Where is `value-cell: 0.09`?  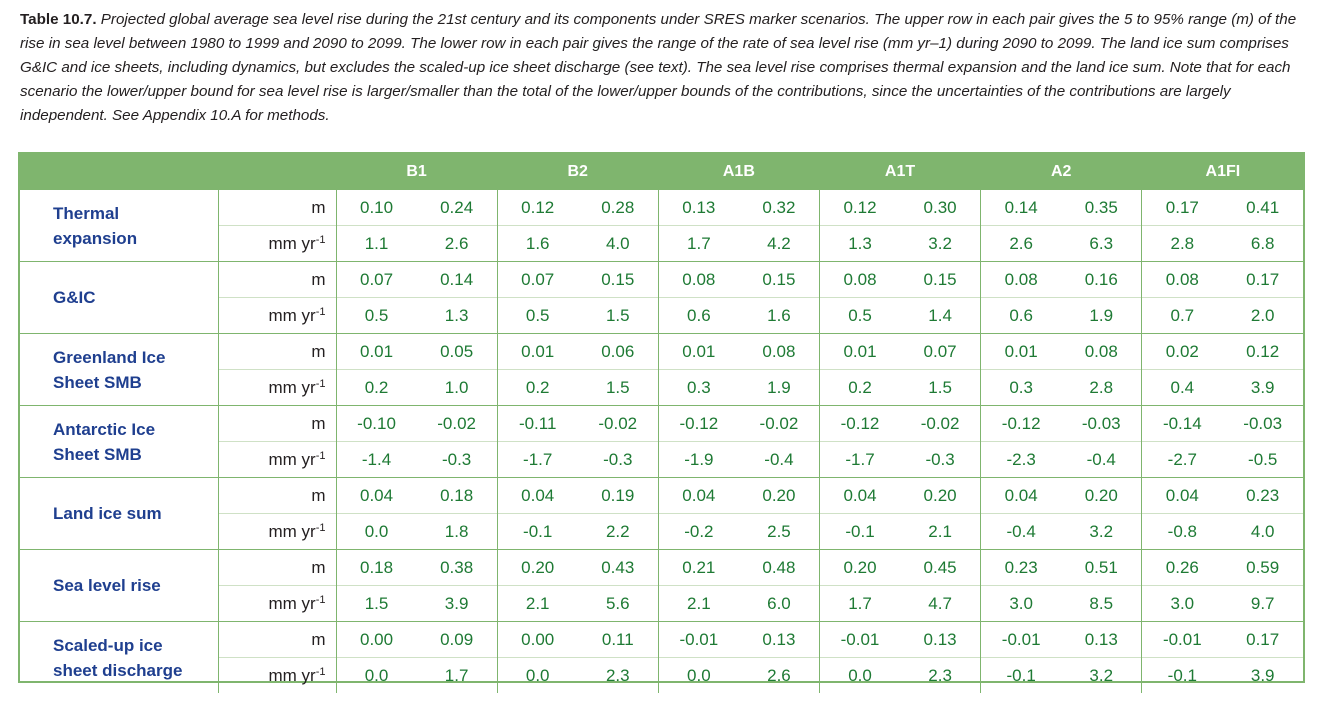 value-cell: 0.09 is located at coordinates (457, 639).